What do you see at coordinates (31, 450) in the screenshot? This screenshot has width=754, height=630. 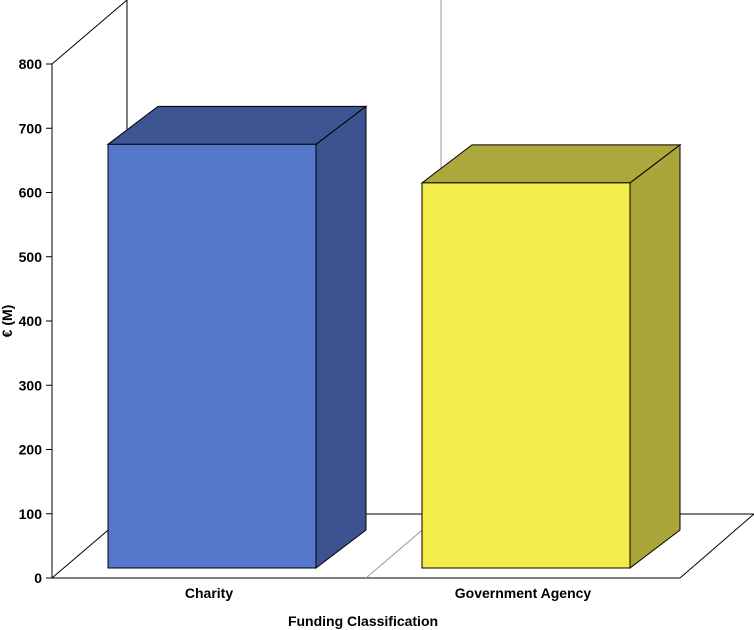 I see `y-tick-label: 200` at bounding box center [31, 450].